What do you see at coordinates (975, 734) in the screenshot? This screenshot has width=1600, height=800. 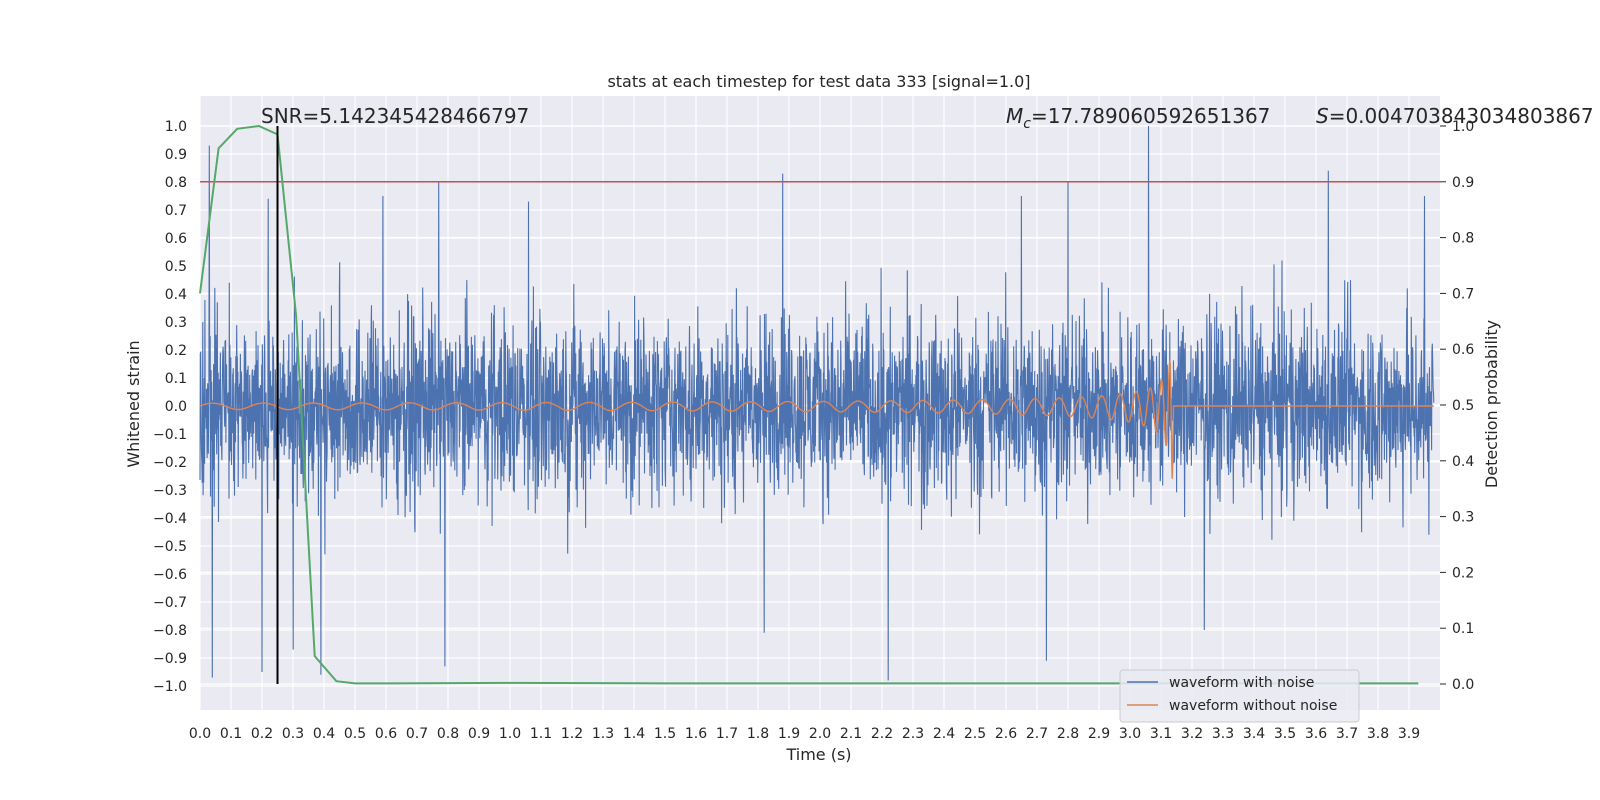 I see `x-tick-label: 2.5` at bounding box center [975, 734].